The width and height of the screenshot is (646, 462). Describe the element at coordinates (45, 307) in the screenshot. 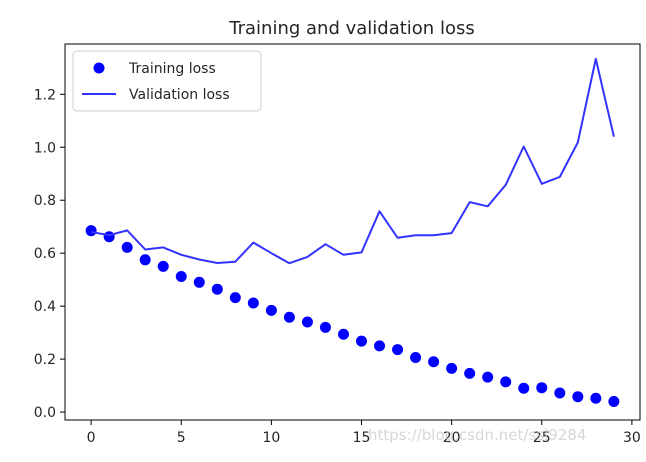

I see `y-tick-label: 0.4` at that location.